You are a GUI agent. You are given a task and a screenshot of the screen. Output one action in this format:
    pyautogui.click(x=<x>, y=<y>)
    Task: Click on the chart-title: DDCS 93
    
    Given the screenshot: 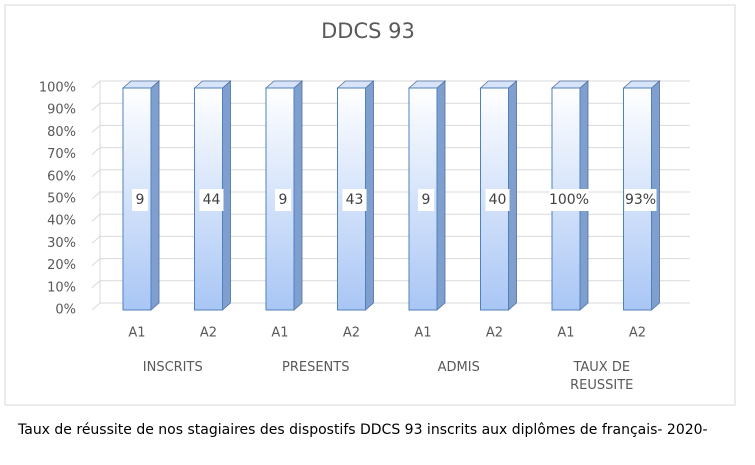 What is the action you would take?
    pyautogui.click(x=368, y=31)
    